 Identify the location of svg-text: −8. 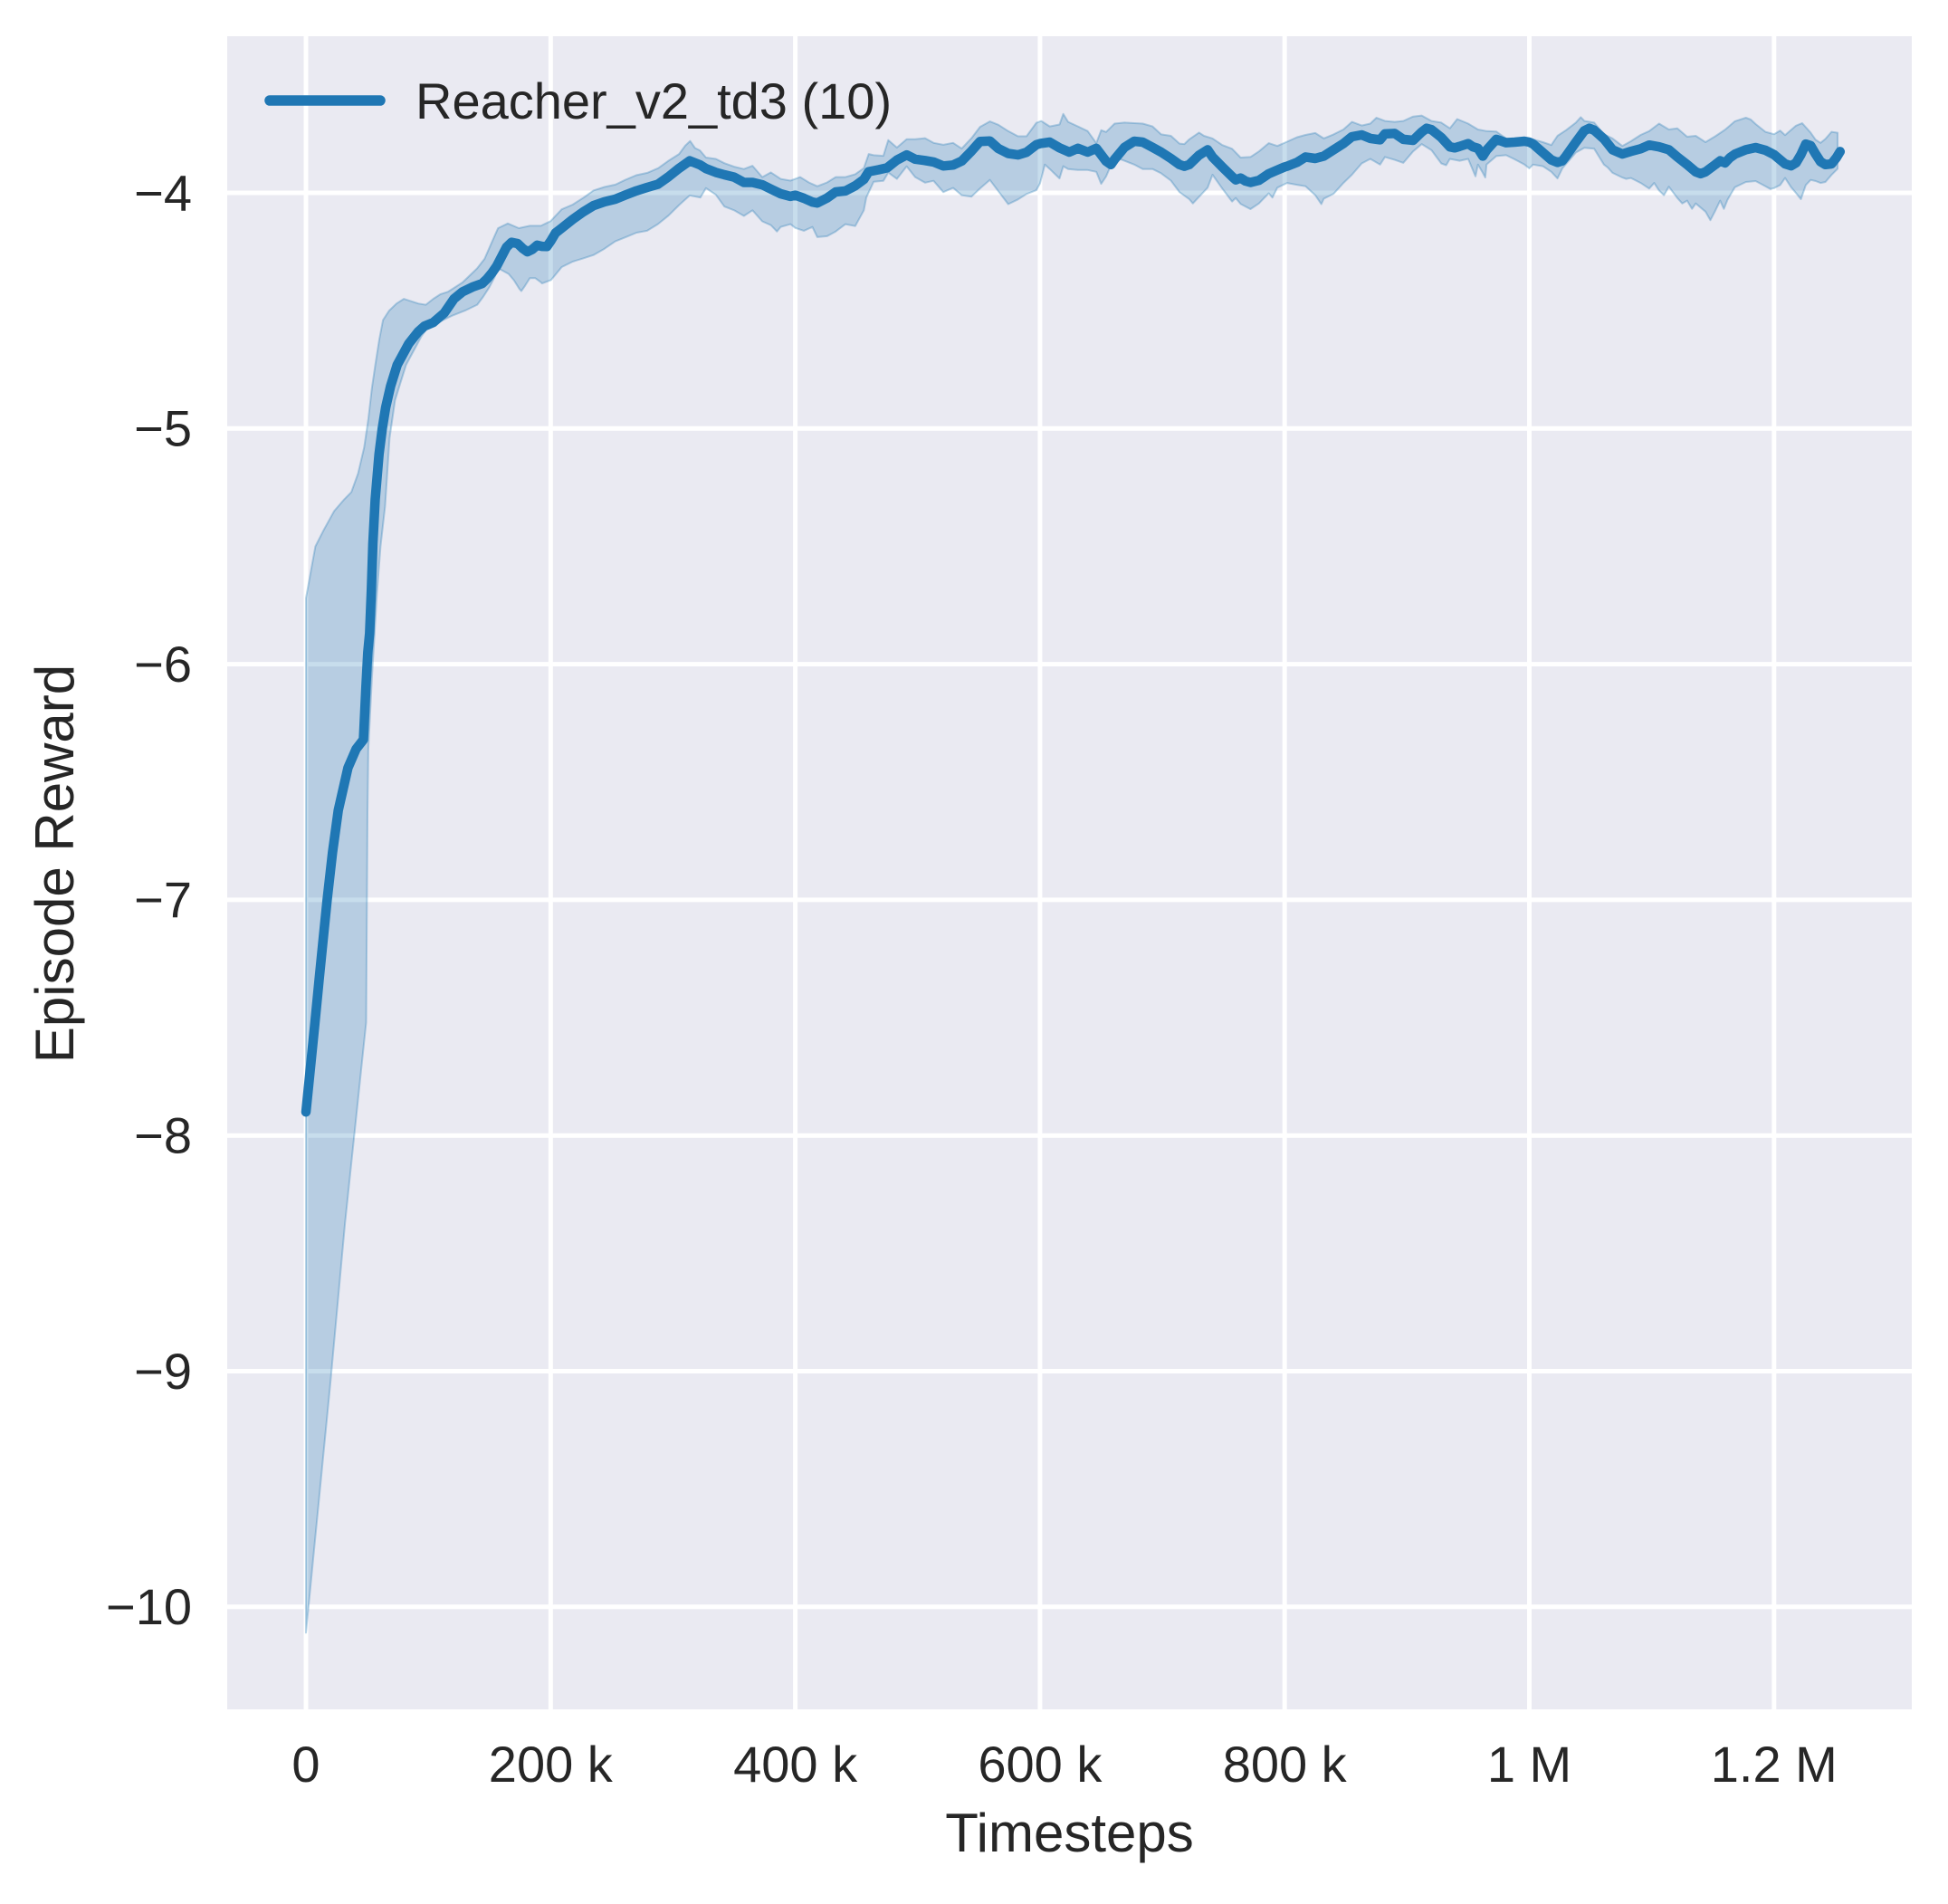
(163, 1136).